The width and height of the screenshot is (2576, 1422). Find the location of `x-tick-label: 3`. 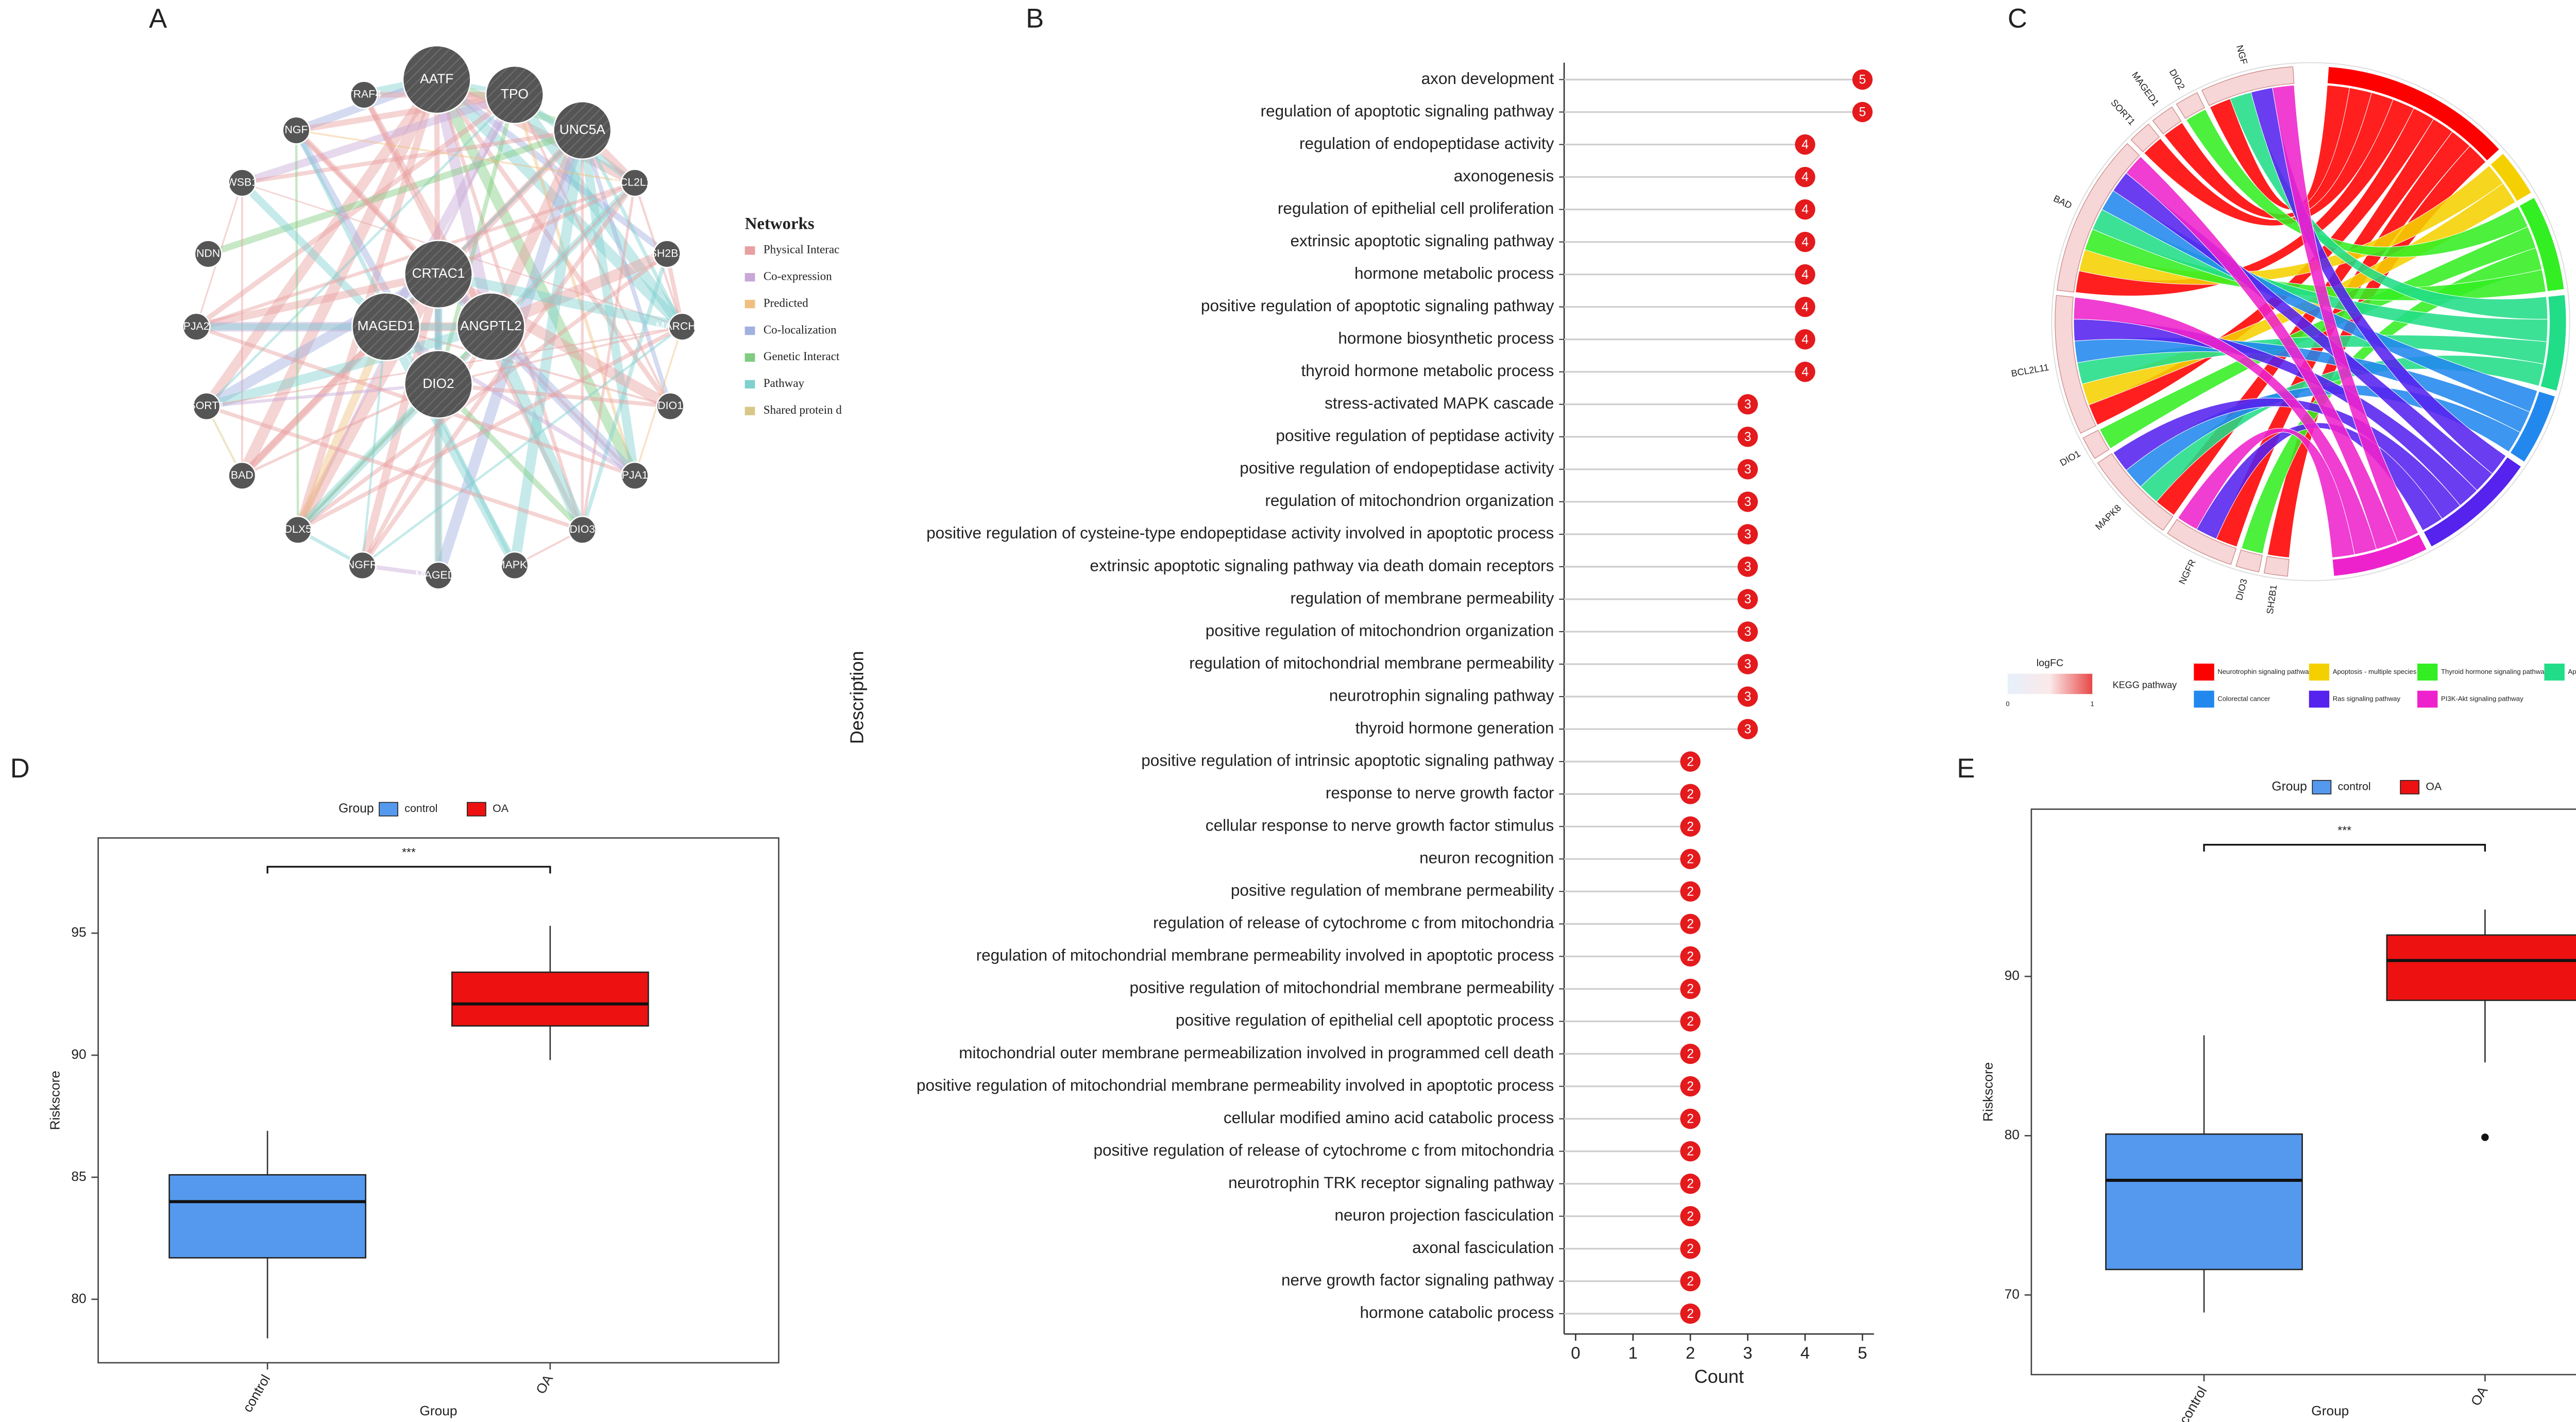

x-tick-label: 3 is located at coordinates (1747, 1353).